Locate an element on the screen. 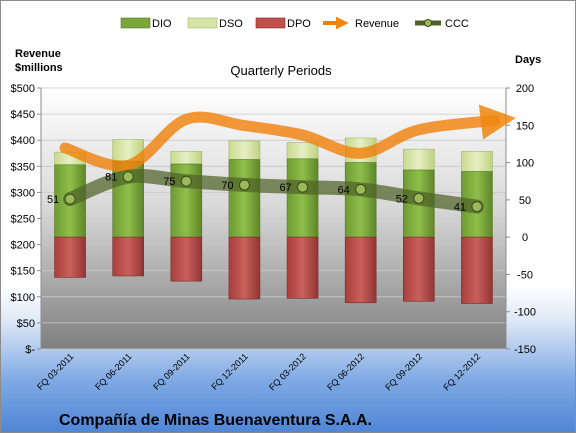 This screenshot has width=576, height=434. ccc-data-labels: 51 81 75 70 67 64 52 41 is located at coordinates (256, 193).